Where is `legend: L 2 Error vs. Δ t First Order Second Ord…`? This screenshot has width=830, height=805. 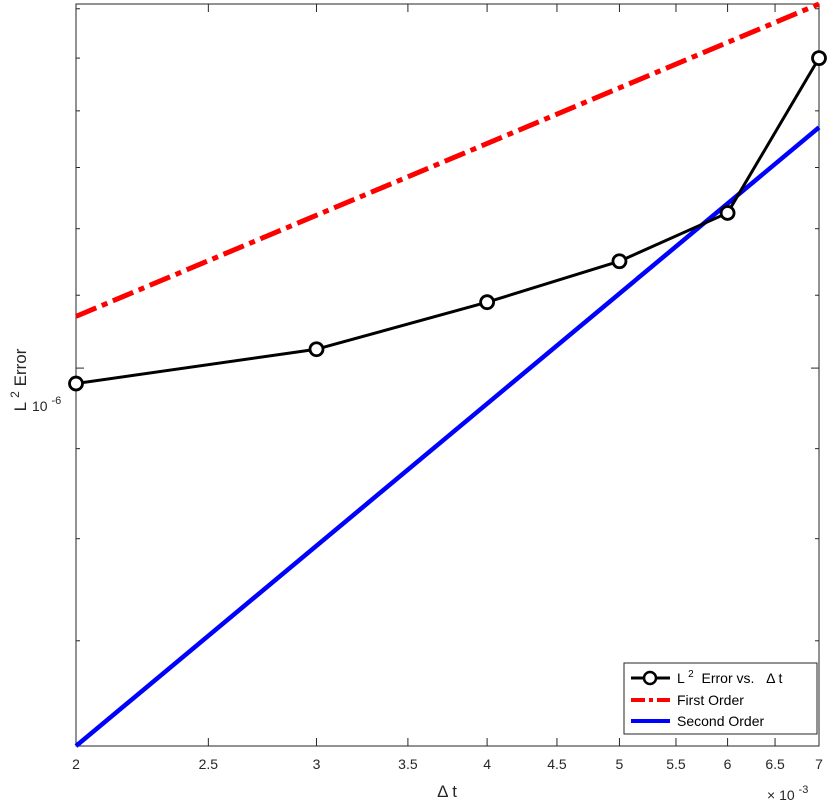 legend: L 2 Error vs. Δ t First Order Second Ord… is located at coordinates (720, 698).